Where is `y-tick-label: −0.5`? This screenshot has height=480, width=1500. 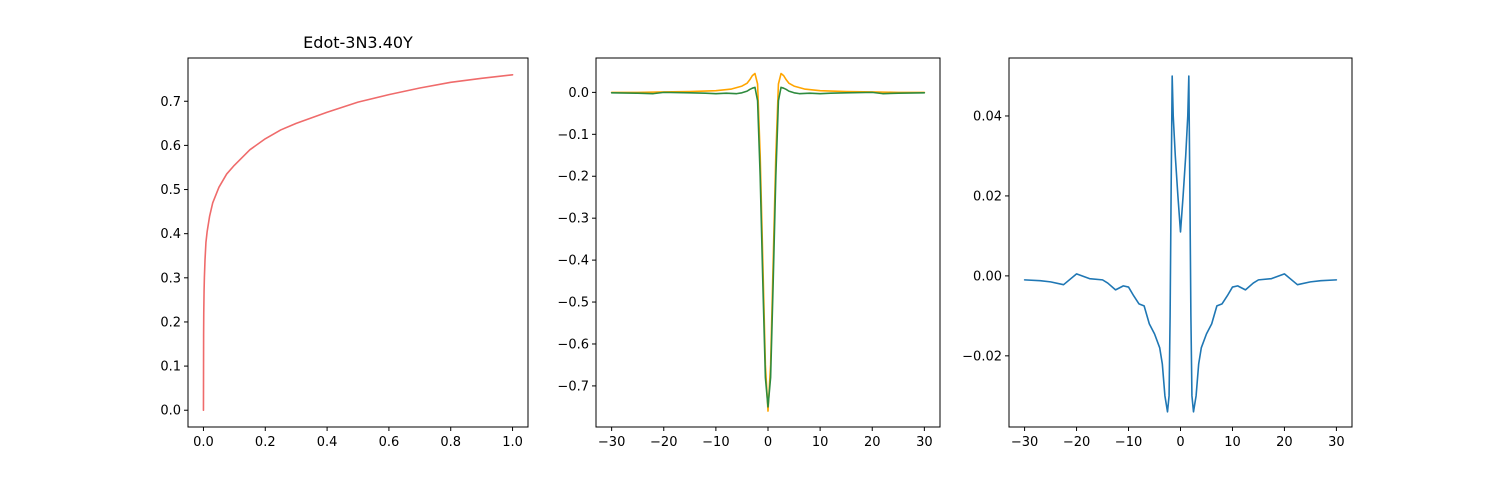 y-tick-label: −0.5 is located at coordinates (573, 303).